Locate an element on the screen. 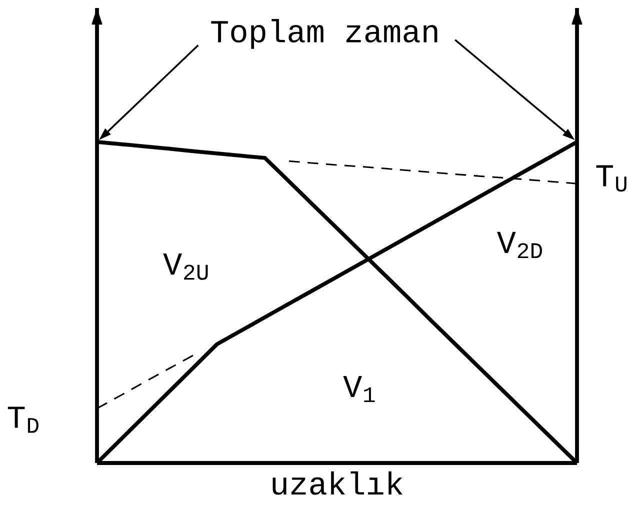  annotation: V$_{2U}$ is located at coordinates (185, 267).